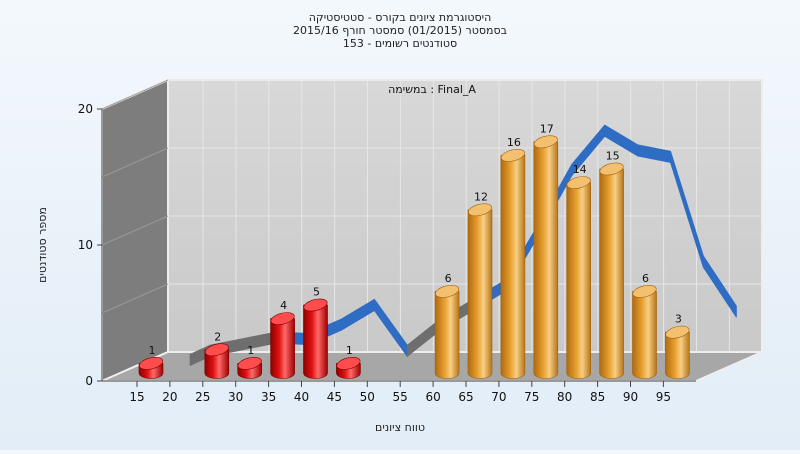 This screenshot has width=800, height=454. What do you see at coordinates (597, 397) in the screenshot?
I see `x-tick-label: 85` at bounding box center [597, 397].